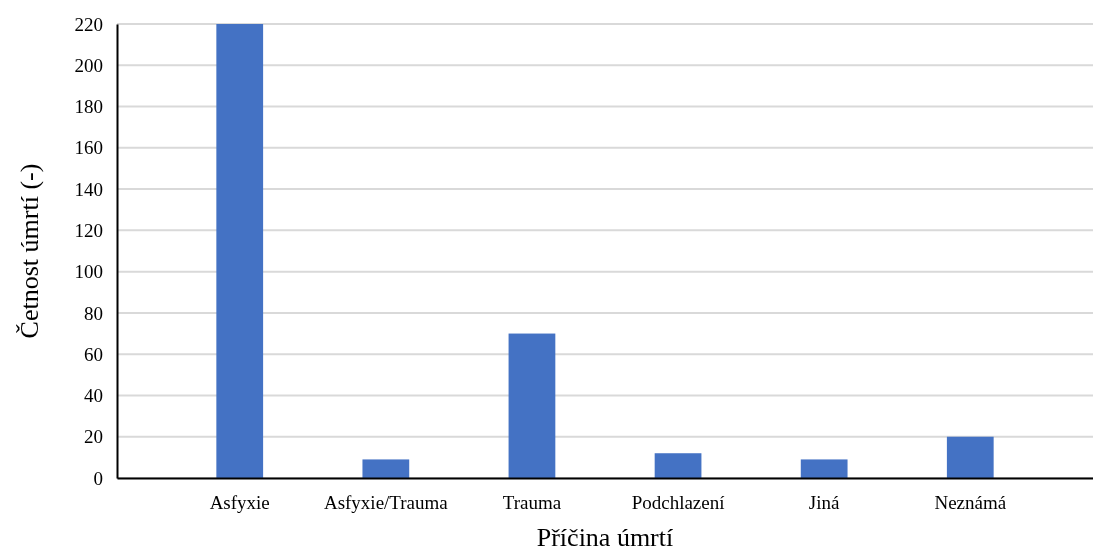 The height and width of the screenshot is (556, 1101). I want to click on x-tick-label: Neznámá, so click(970, 503).